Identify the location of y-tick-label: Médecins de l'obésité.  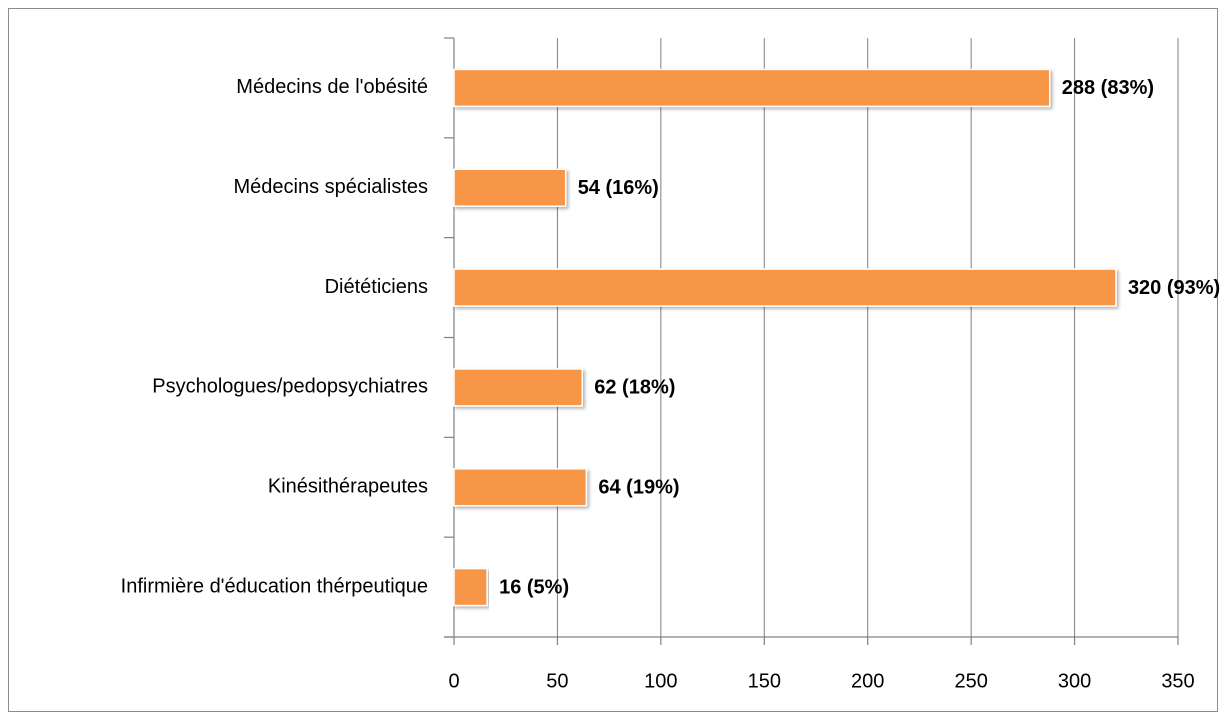
(332, 87).